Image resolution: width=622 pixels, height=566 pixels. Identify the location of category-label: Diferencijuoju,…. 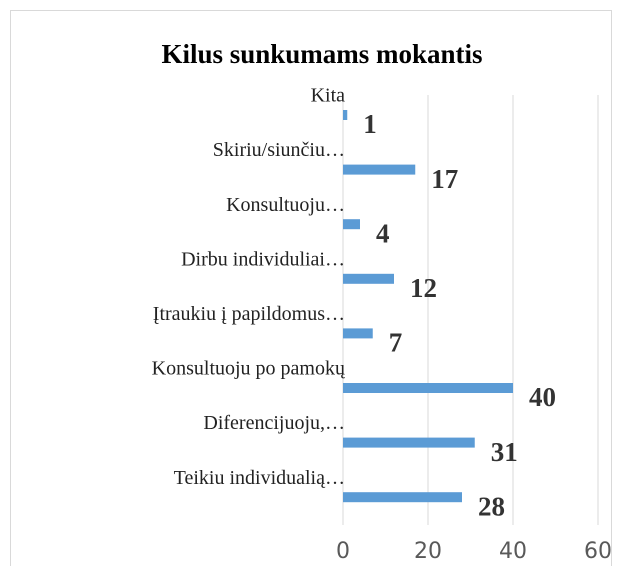
(274, 423).